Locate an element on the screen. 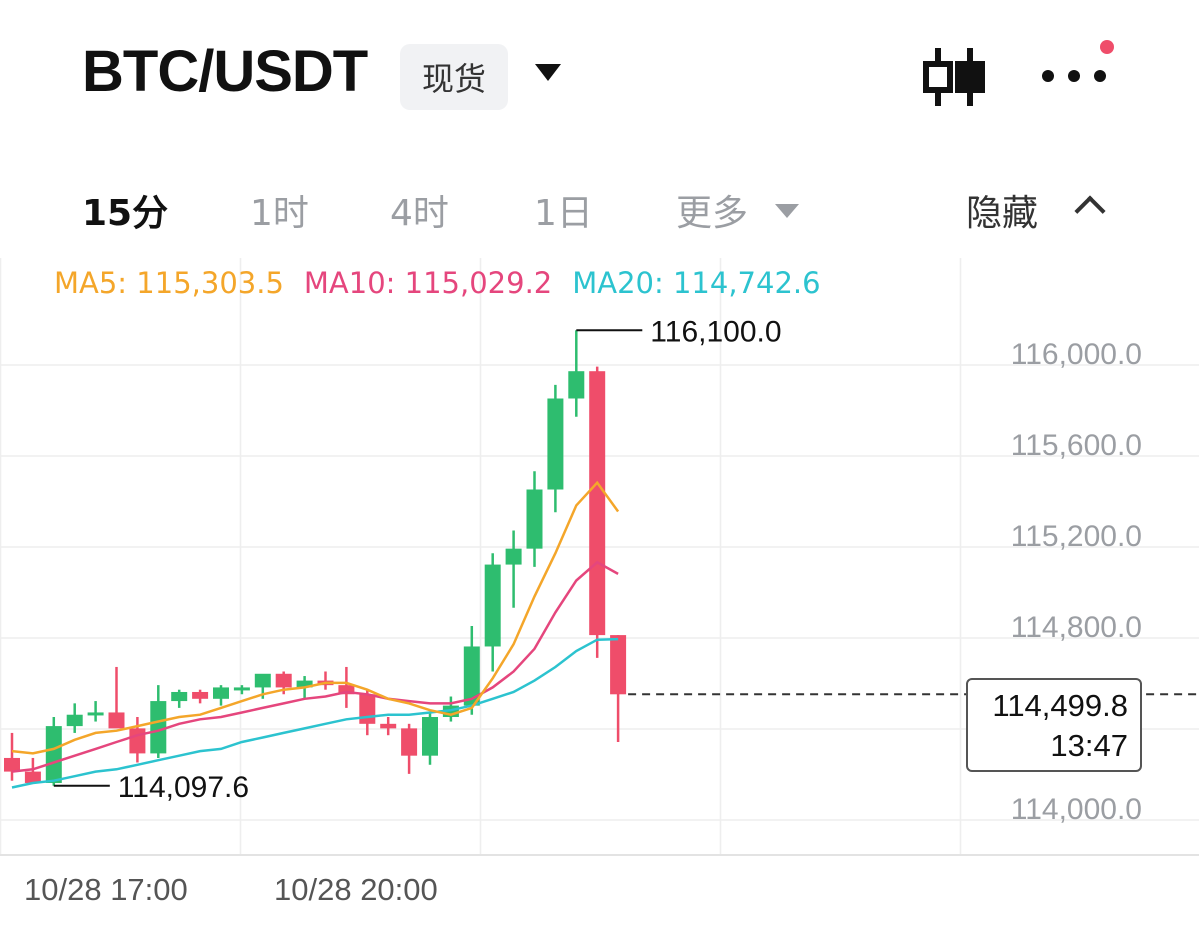  candlestick-icon is located at coordinates (955, 77).